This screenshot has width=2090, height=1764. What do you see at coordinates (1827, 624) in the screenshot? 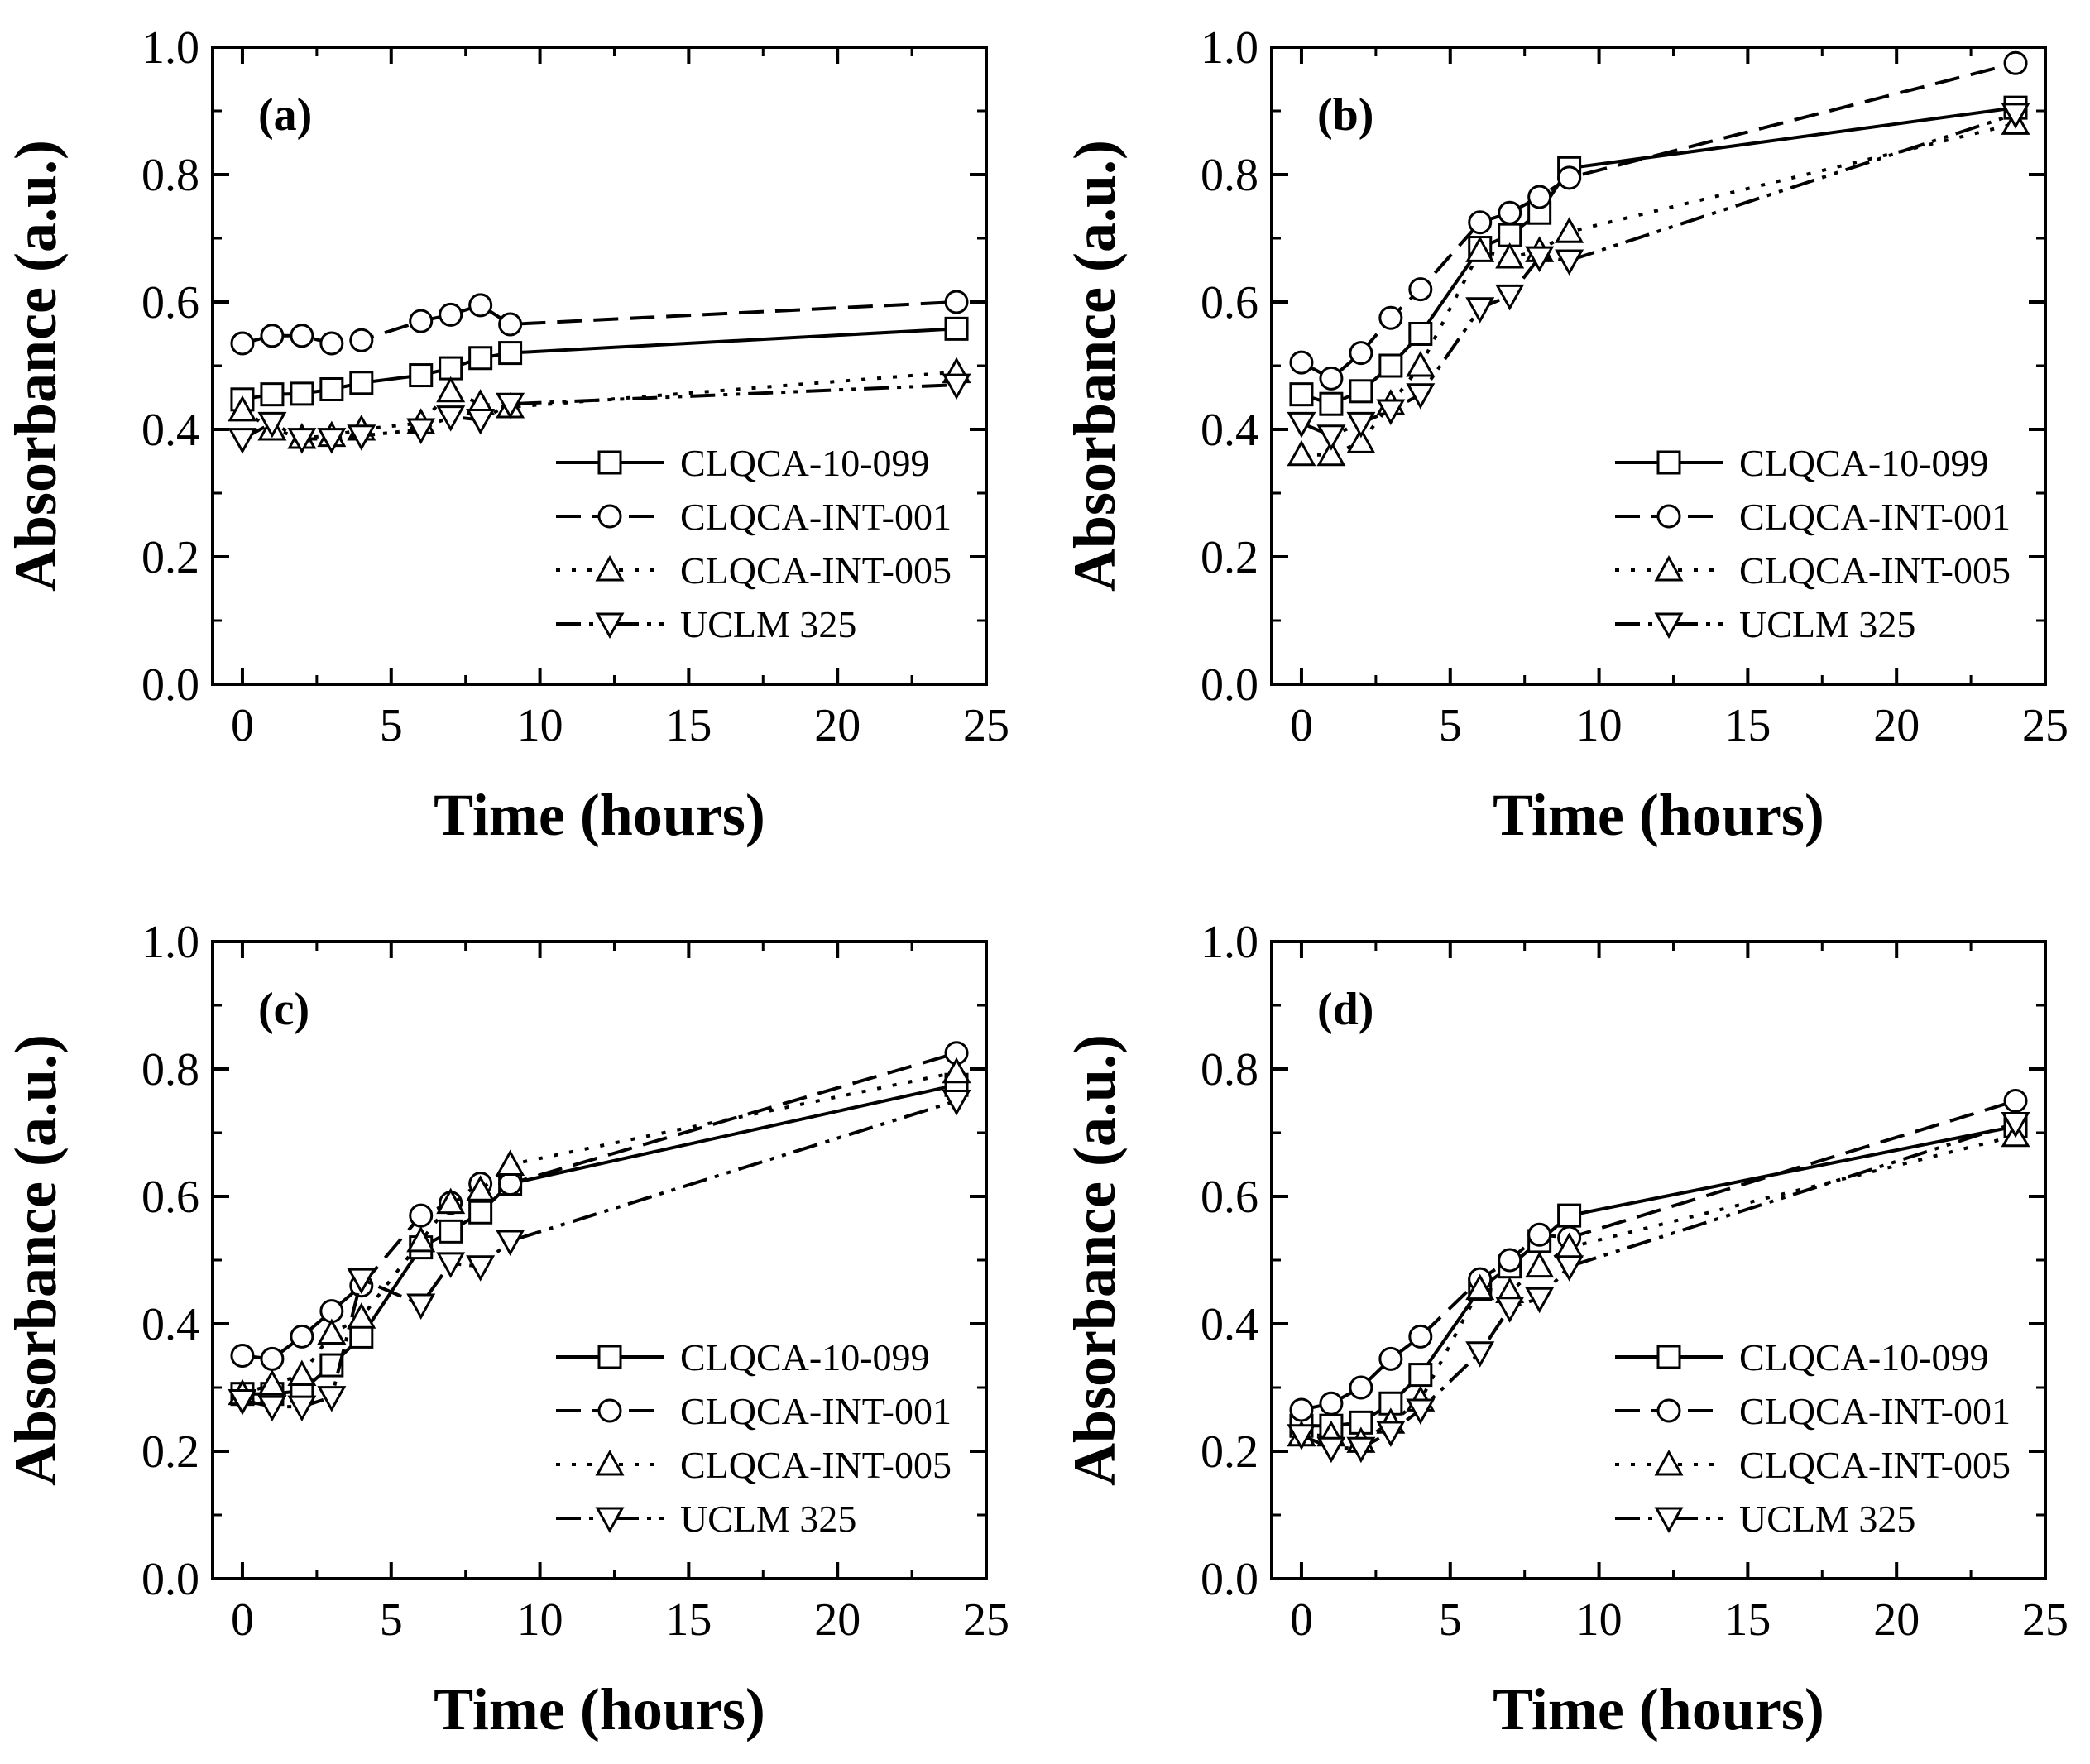
I see `legend-label-uclm-325: UCLM 325` at bounding box center [1827, 624].